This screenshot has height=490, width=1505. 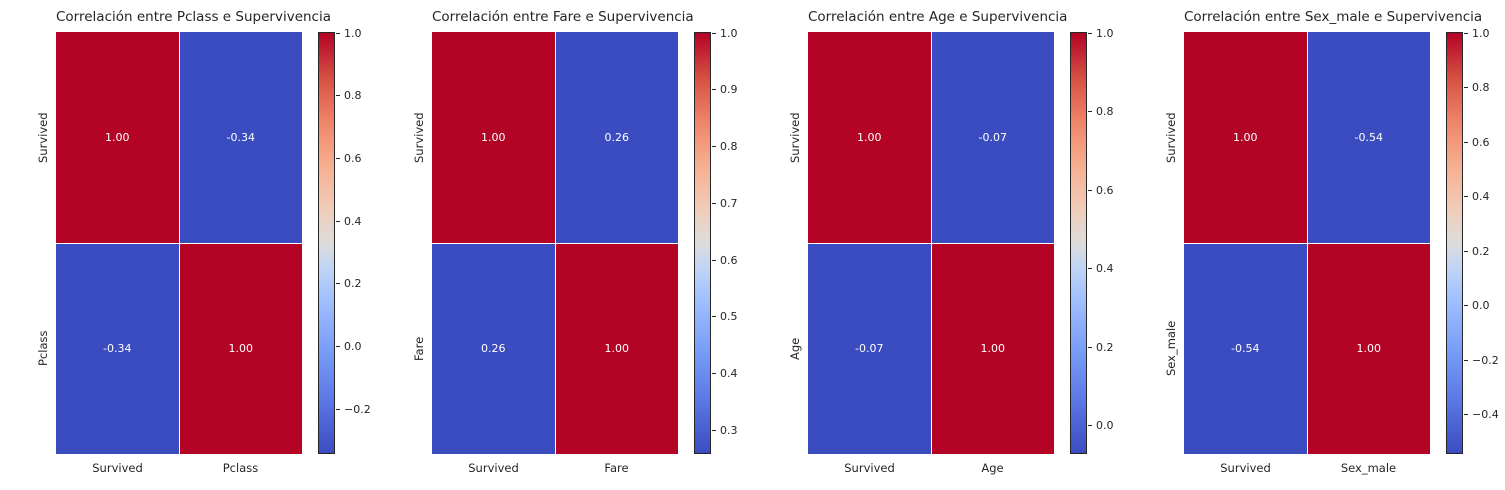 I want to click on y-axis-label: Age, so click(x=795, y=348).